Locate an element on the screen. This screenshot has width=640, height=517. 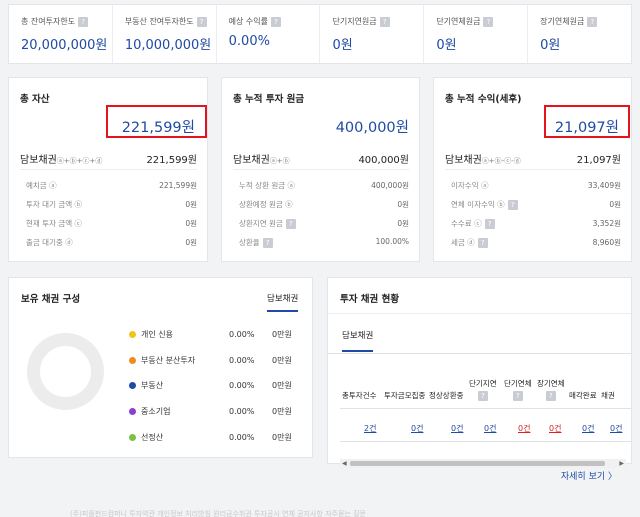
card-title: 총 자산 is located at coordinates (35, 99).